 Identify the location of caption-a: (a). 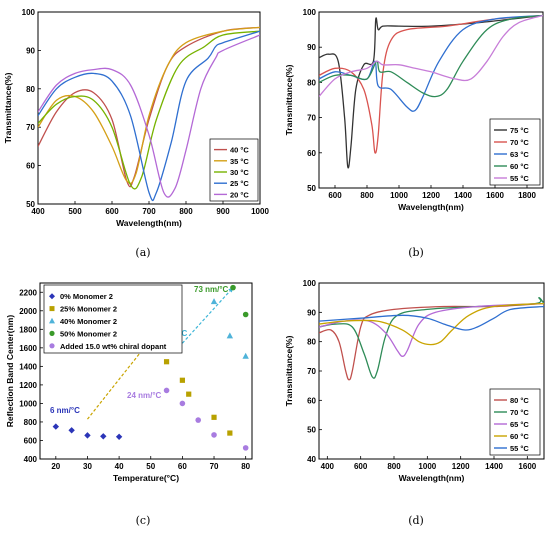
(142, 252).